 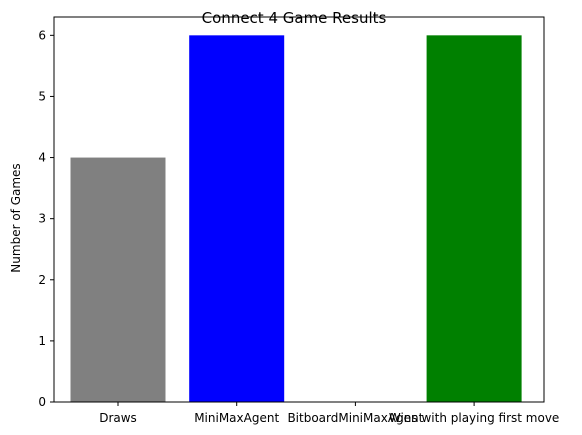 What do you see at coordinates (42, 219) in the screenshot?
I see `y-tick-label-3: 3` at bounding box center [42, 219].